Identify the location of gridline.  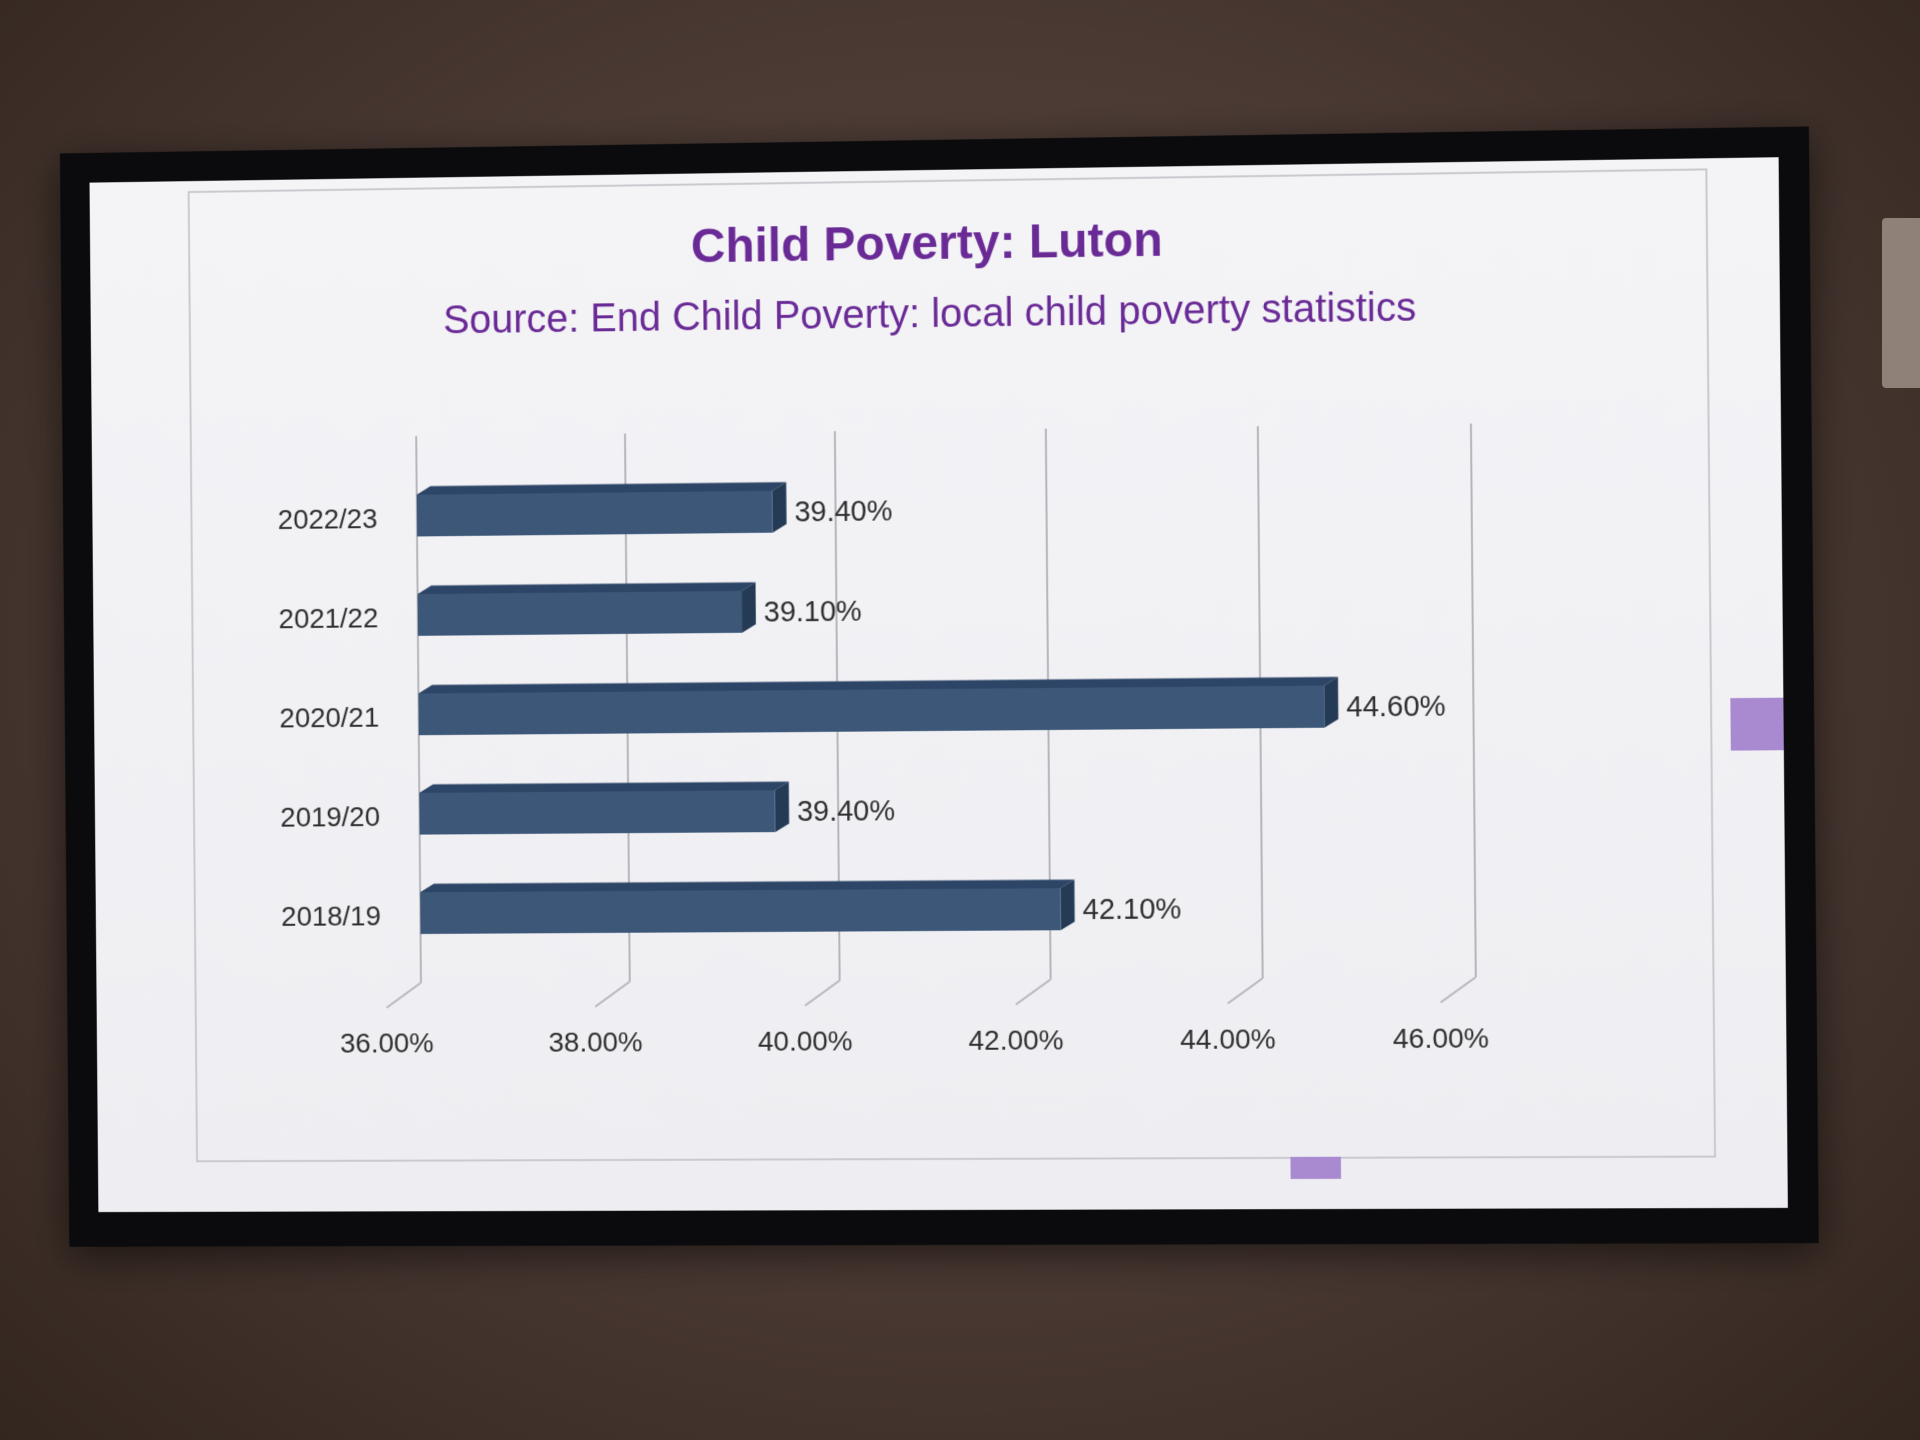
(1473, 701).